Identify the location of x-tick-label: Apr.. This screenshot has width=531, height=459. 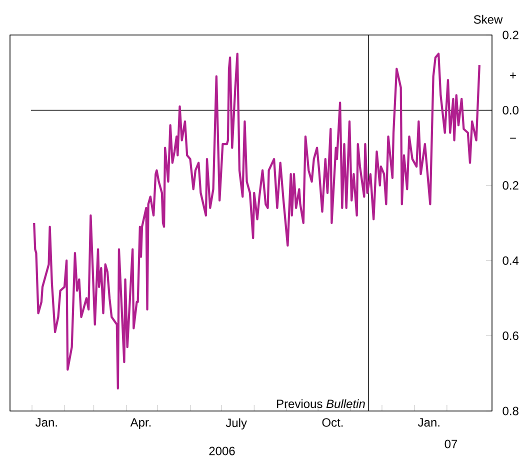
(140, 423).